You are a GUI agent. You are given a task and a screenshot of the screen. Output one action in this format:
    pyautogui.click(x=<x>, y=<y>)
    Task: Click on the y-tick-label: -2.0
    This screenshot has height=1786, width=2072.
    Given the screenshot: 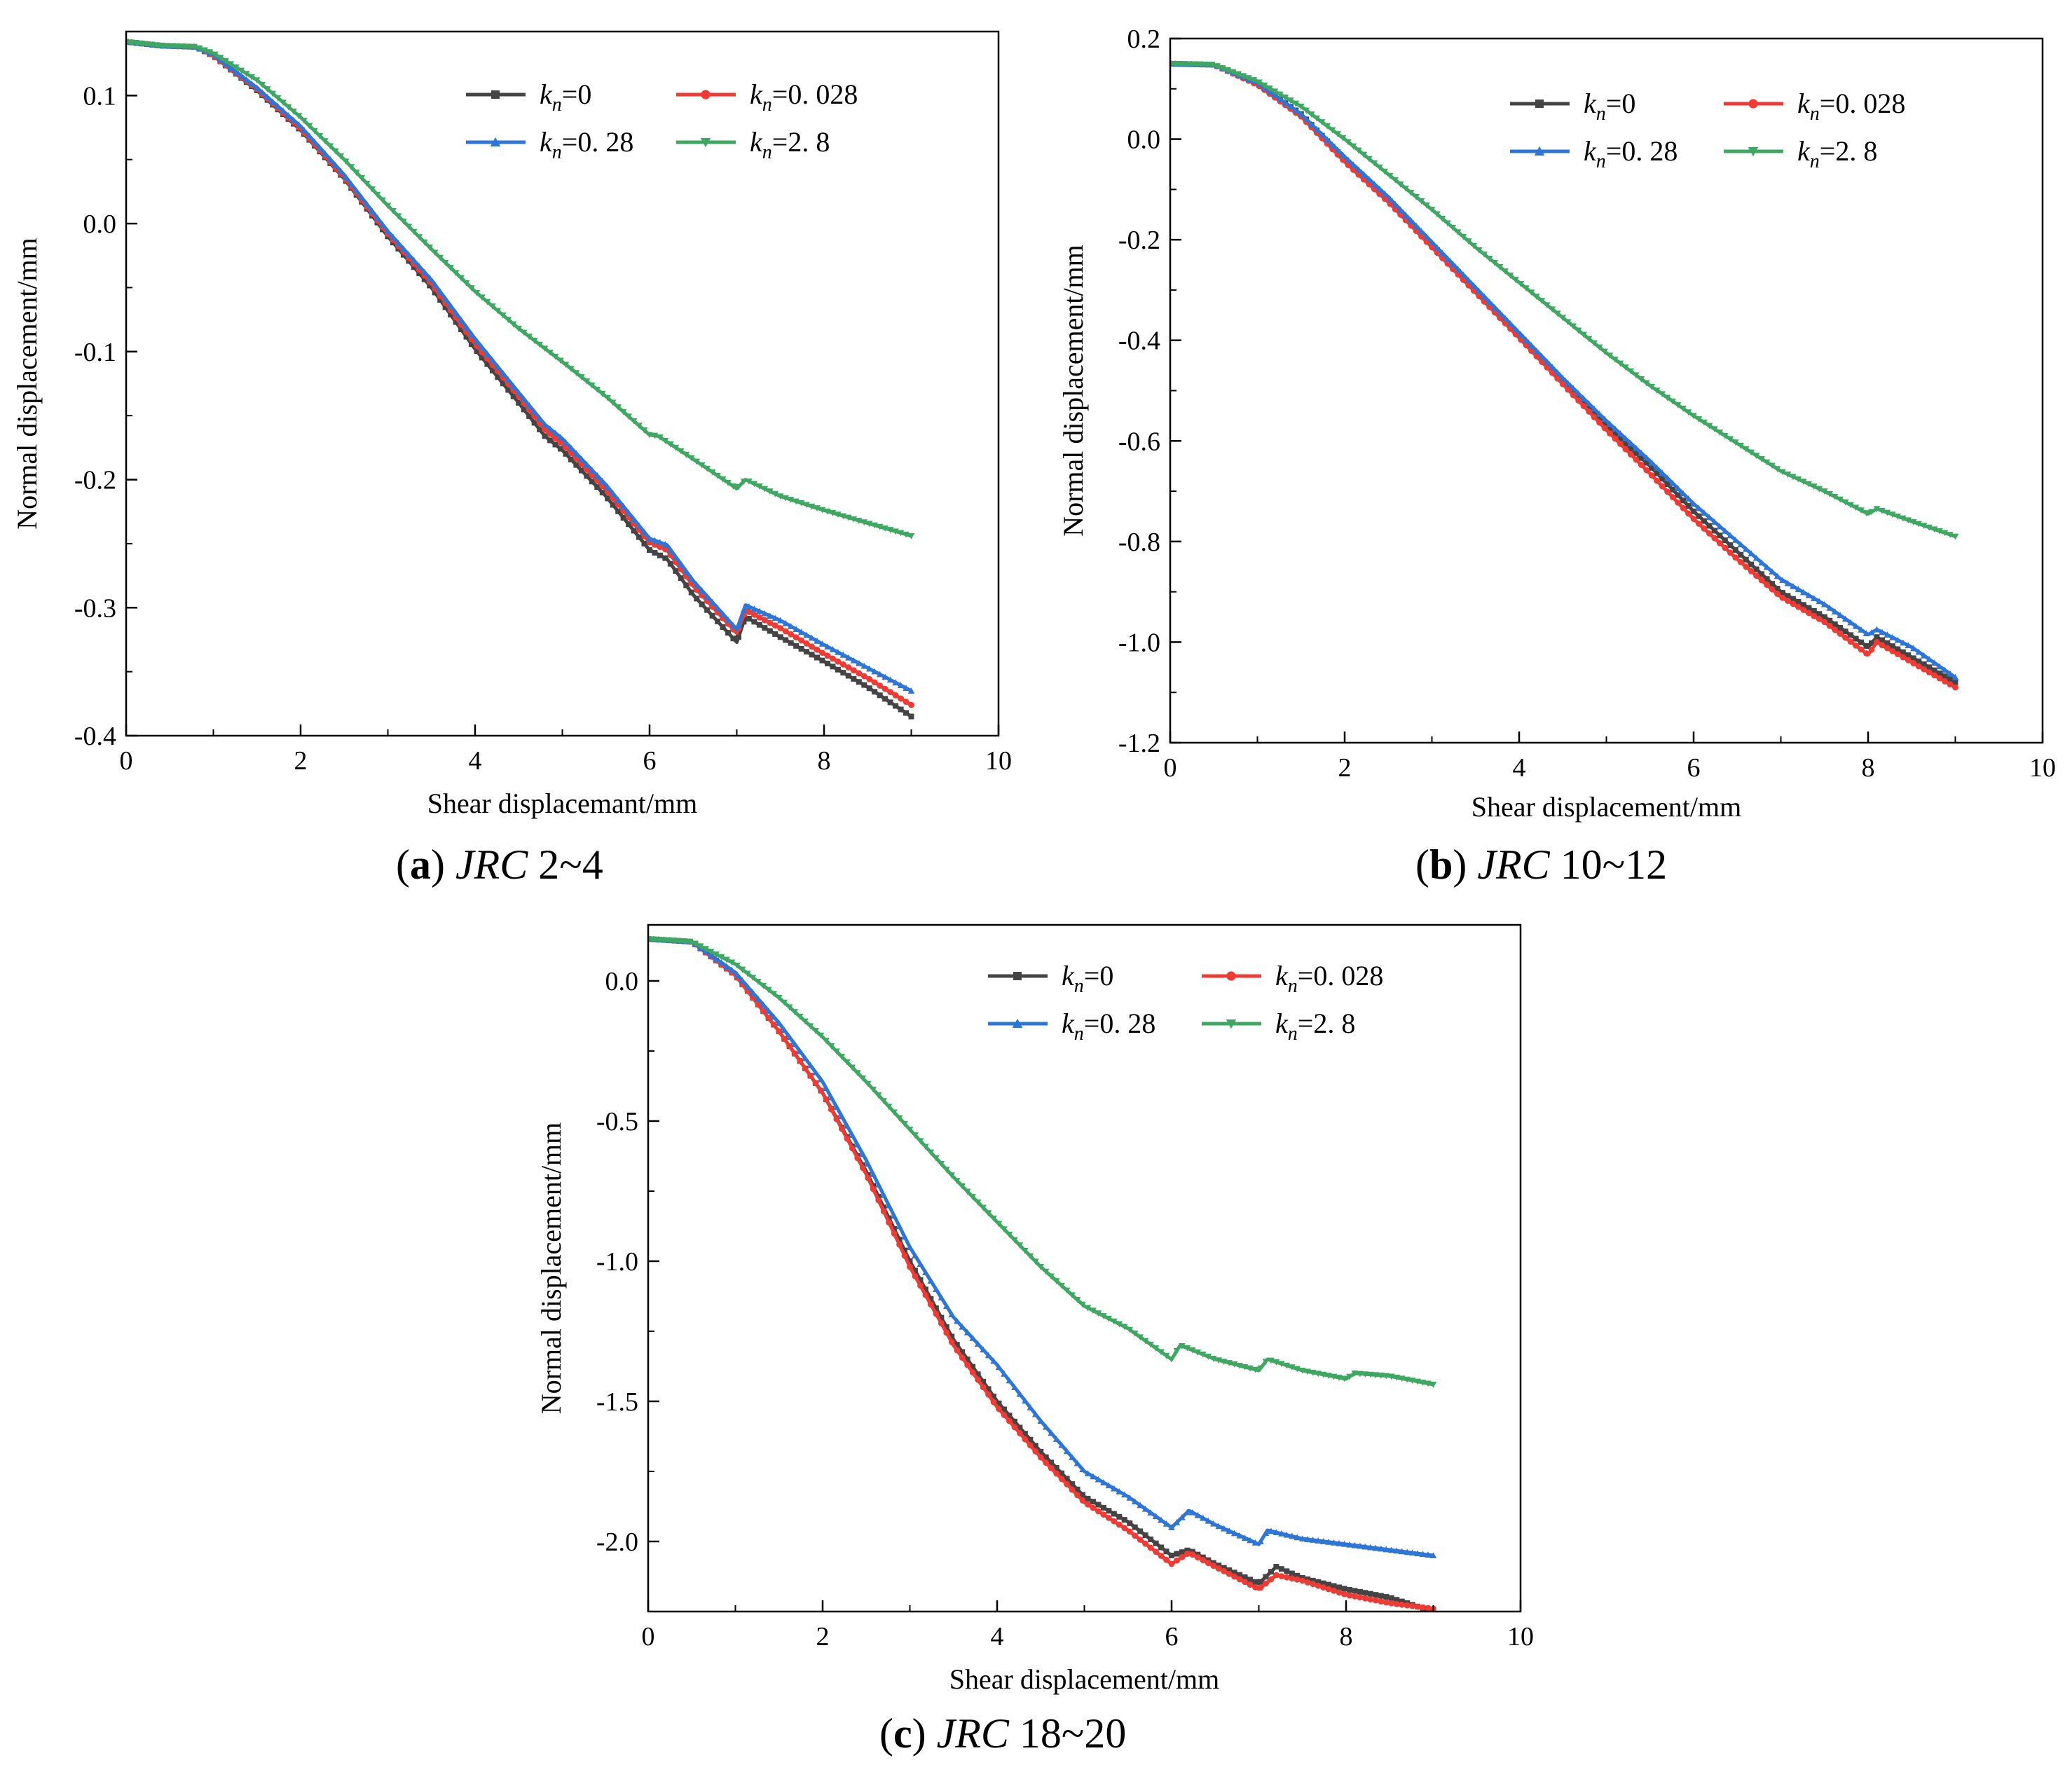 What is the action you would take?
    pyautogui.click(x=617, y=1542)
    